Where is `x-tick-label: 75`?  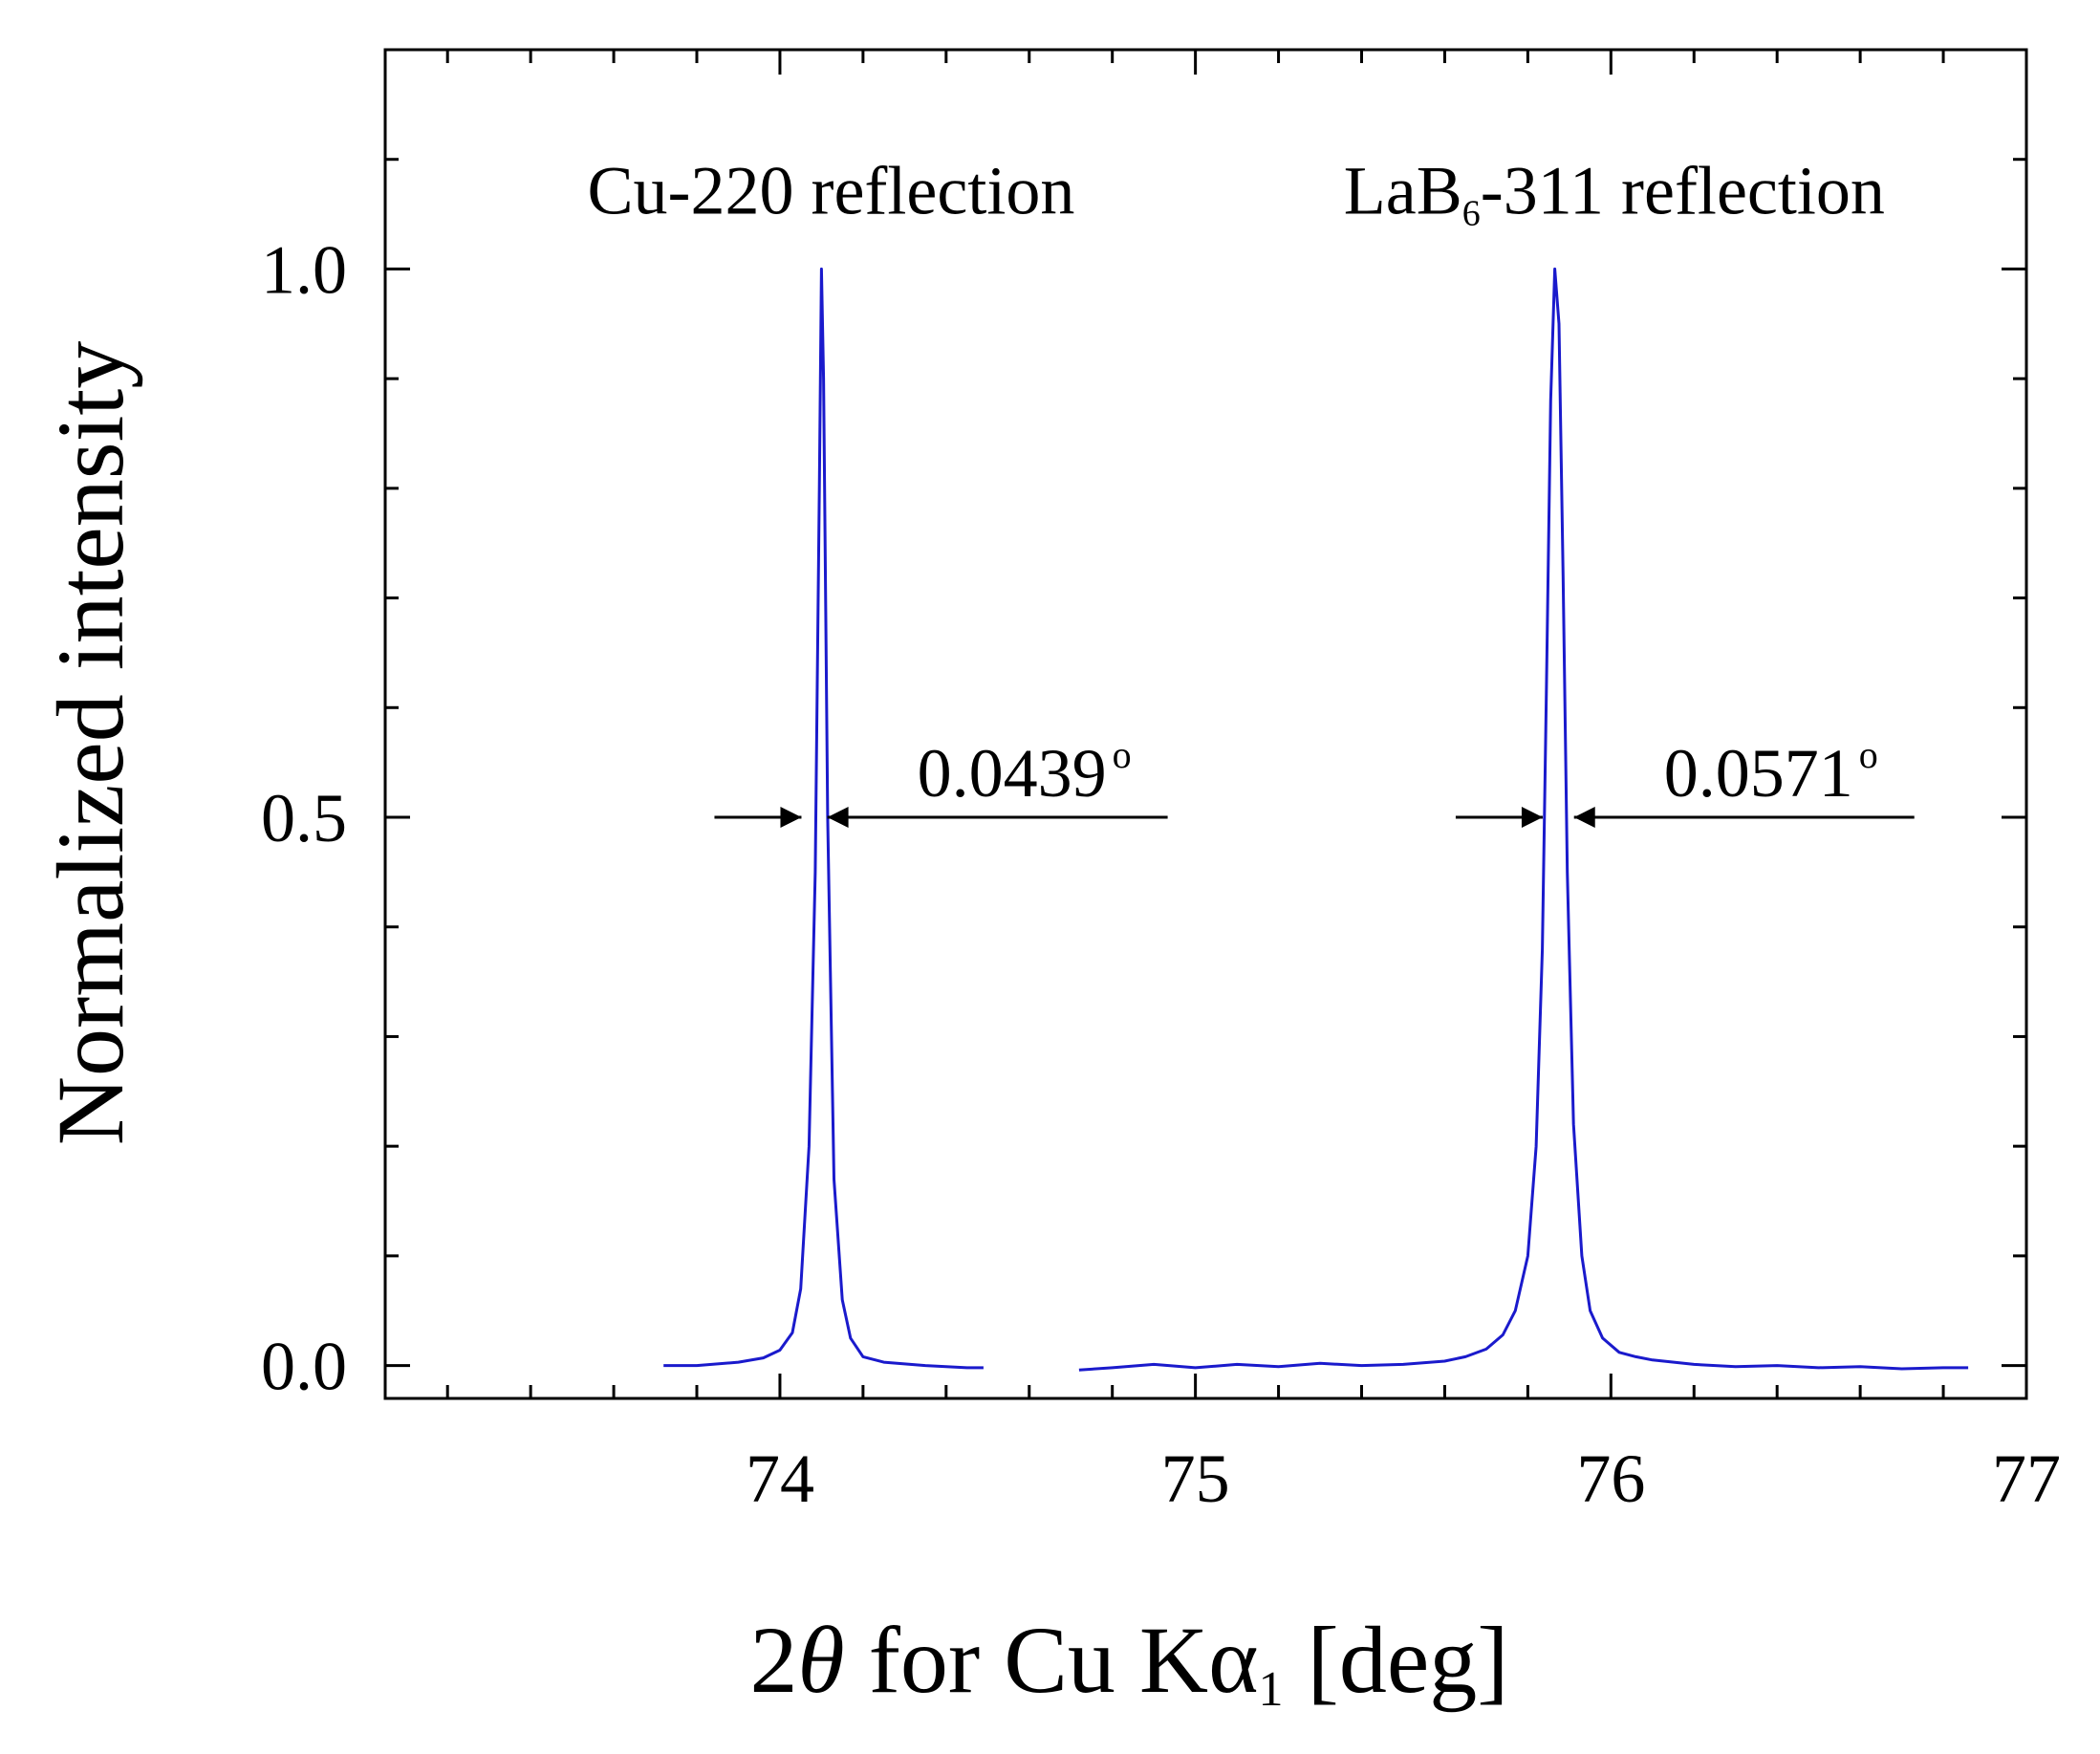
x-tick-label: 75 is located at coordinates (1195, 1478).